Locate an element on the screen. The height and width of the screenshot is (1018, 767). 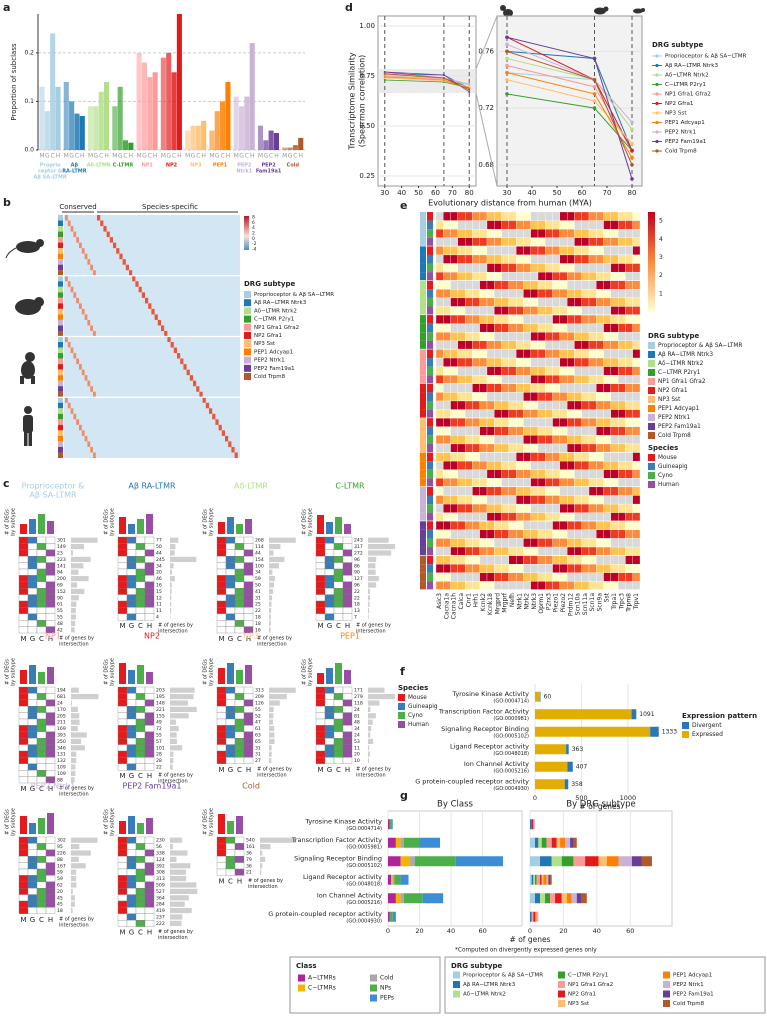
y-axis-title: # of DEGs is located at coordinates (107, 822).